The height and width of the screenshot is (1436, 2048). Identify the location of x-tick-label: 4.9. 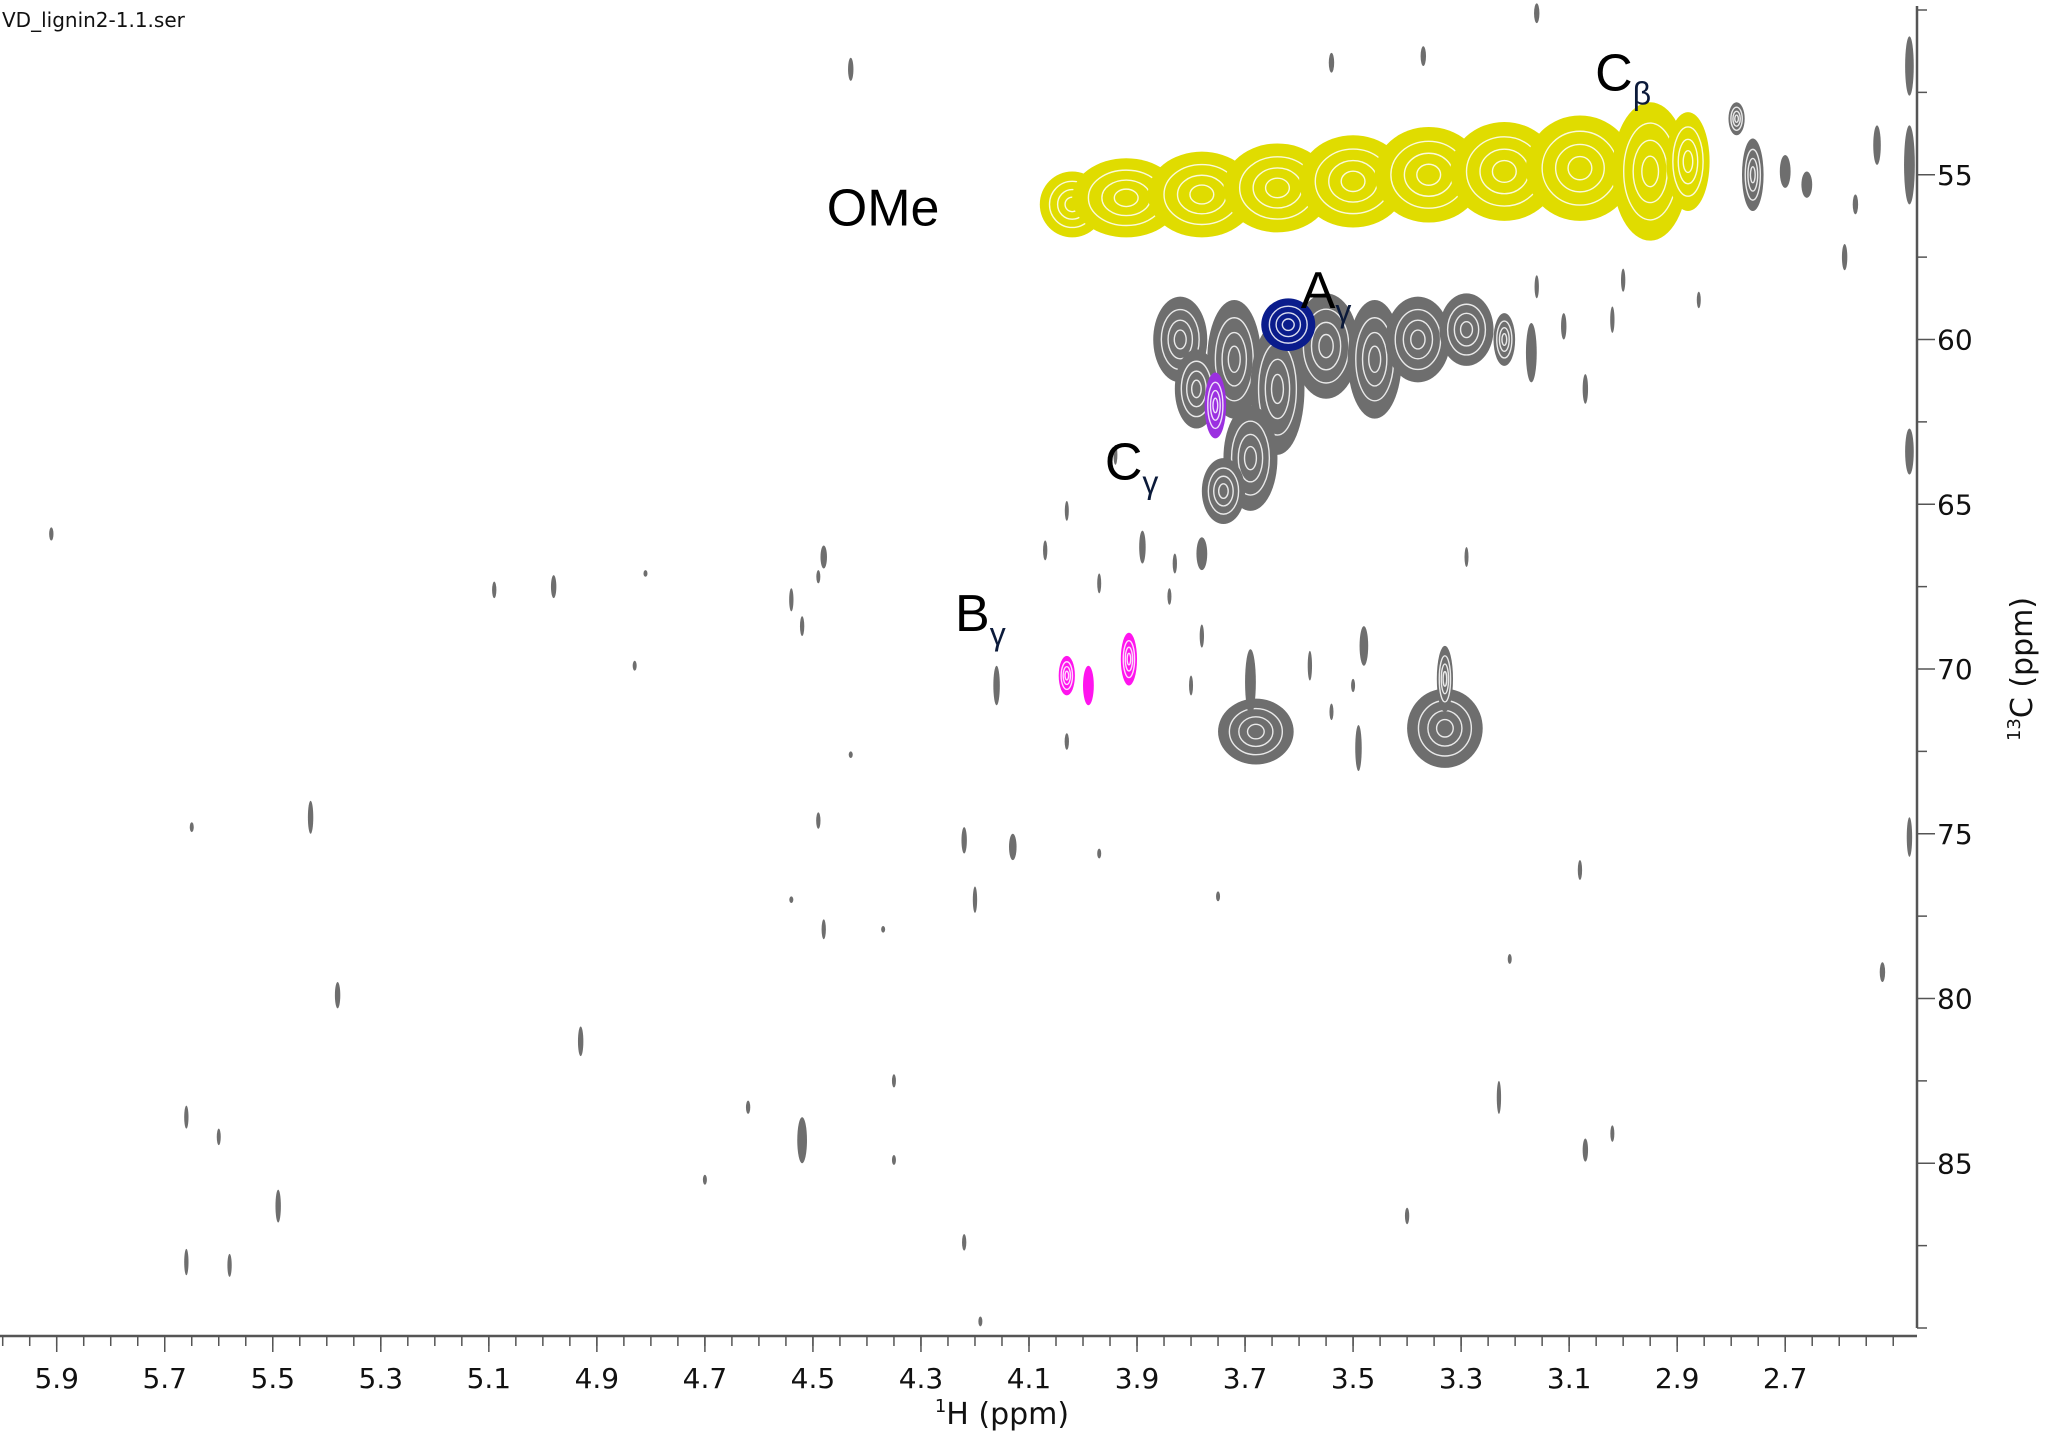
(597, 1378).